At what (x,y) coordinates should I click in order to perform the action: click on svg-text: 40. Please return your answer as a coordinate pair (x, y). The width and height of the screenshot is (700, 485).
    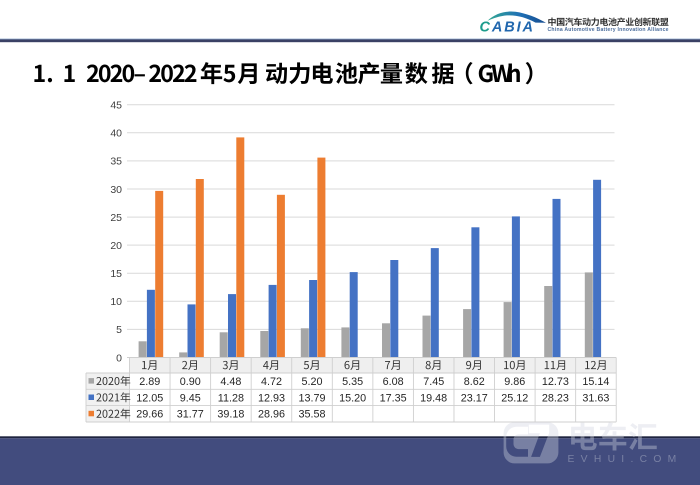
    Looking at the image, I should click on (116, 134).